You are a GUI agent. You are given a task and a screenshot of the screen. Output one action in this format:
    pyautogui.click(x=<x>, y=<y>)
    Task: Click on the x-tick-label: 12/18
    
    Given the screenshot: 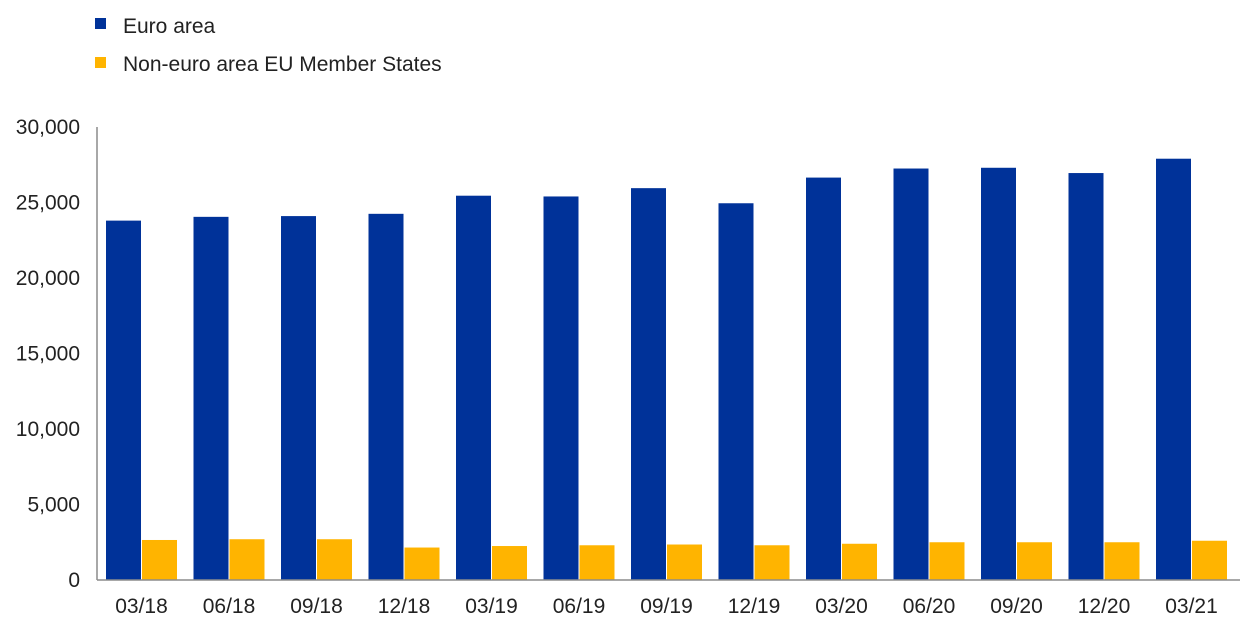 What is the action you would take?
    pyautogui.click(x=404, y=606)
    